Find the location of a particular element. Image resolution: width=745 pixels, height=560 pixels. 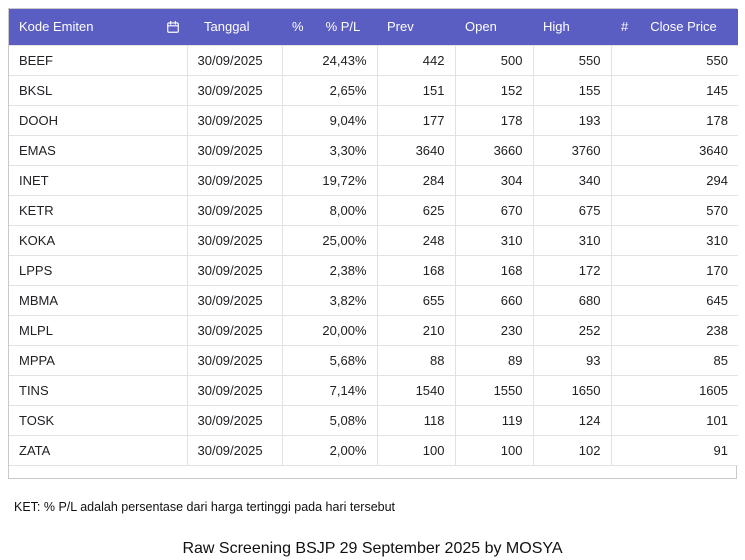

table-row: BKSL 30/09/2025 2,65% 151 152 155 145 is located at coordinates (373, 90).